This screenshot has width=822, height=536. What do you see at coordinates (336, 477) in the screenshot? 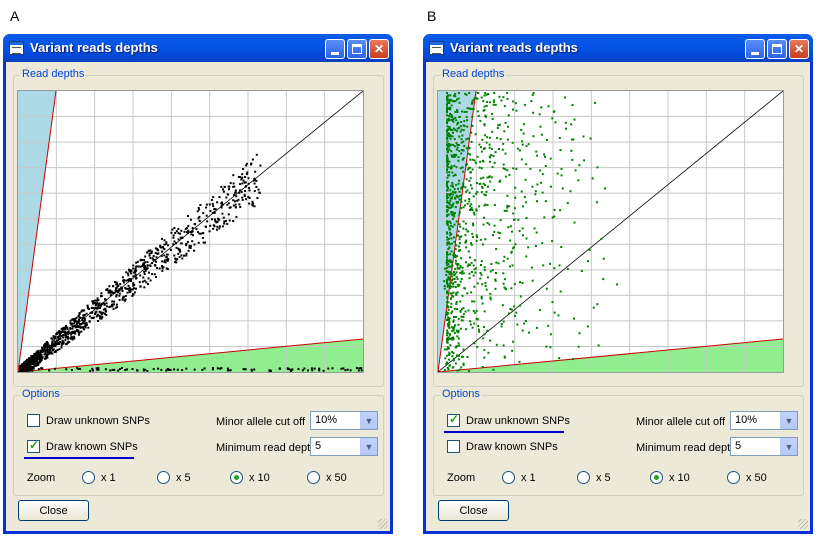
I see `zoom-option-label: x 50` at bounding box center [336, 477].